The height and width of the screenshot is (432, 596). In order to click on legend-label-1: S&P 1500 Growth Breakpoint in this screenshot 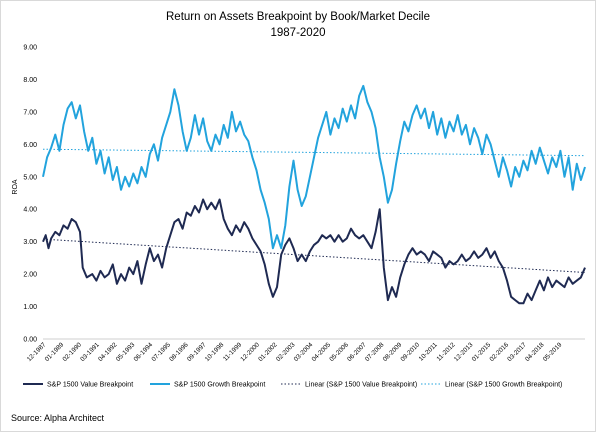, I will do `click(219, 385)`.